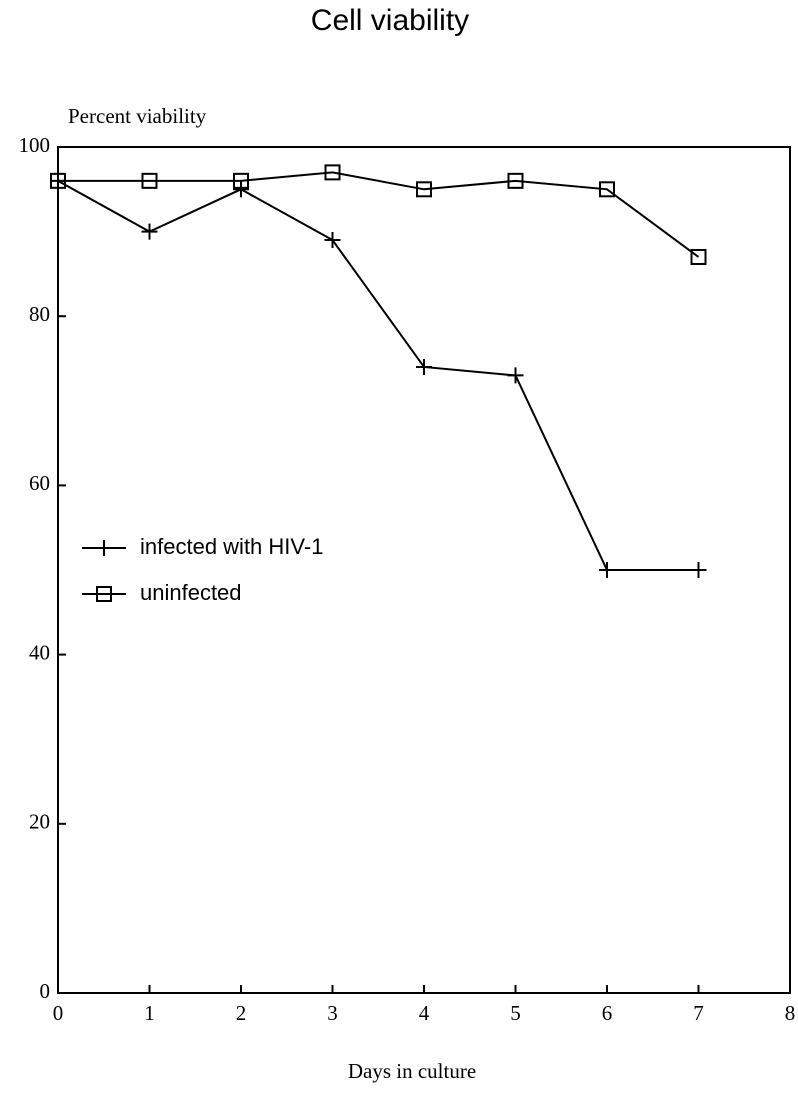  What do you see at coordinates (39, 652) in the screenshot?
I see `y-tick-label: 40` at bounding box center [39, 652].